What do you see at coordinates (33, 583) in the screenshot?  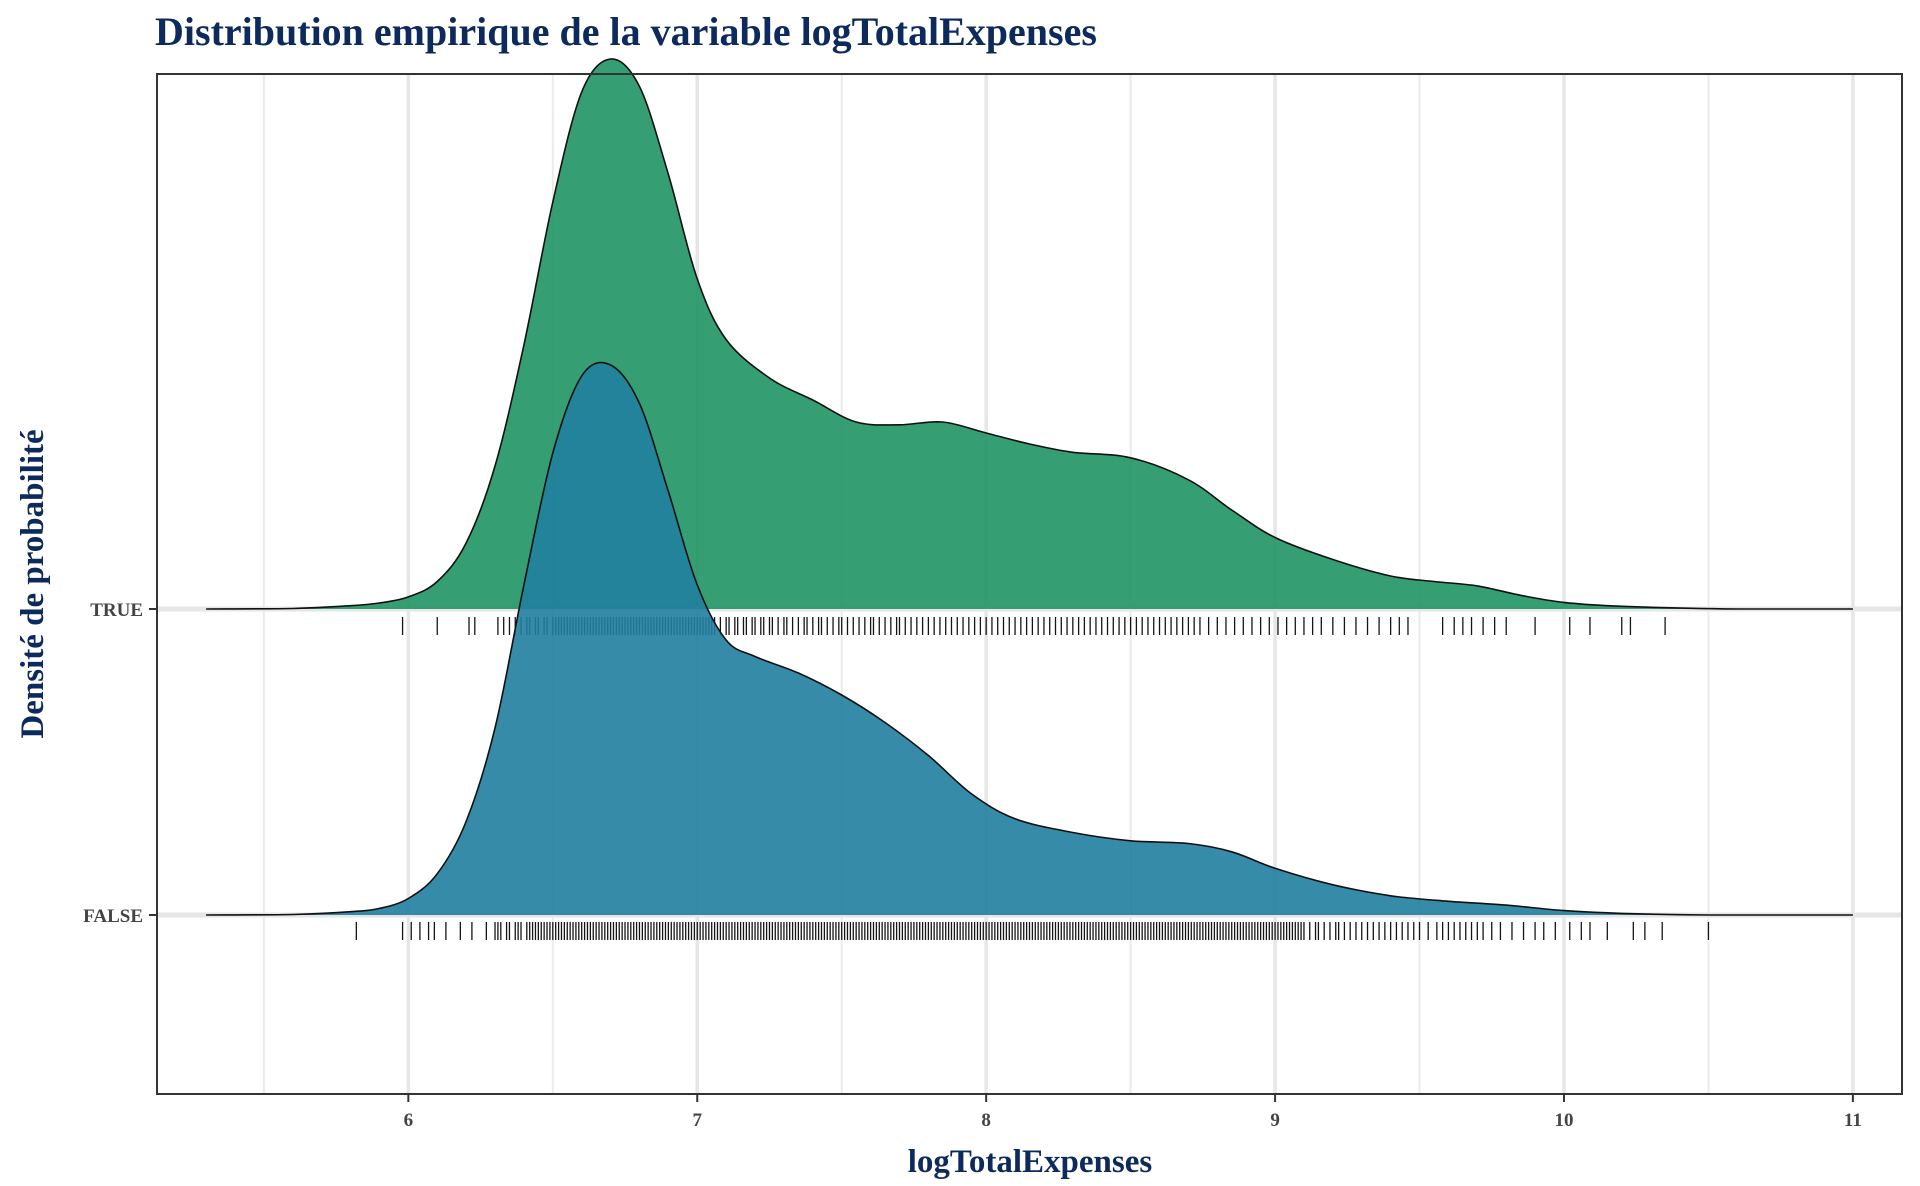 I see `y-axis-title: Densité de probabilité` at bounding box center [33, 583].